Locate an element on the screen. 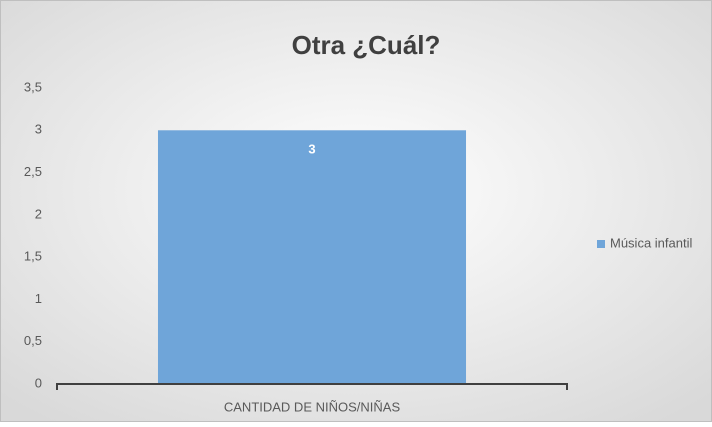 Image resolution: width=712 pixels, height=427 pixels. y-tick-label: 2 is located at coordinates (38, 213).